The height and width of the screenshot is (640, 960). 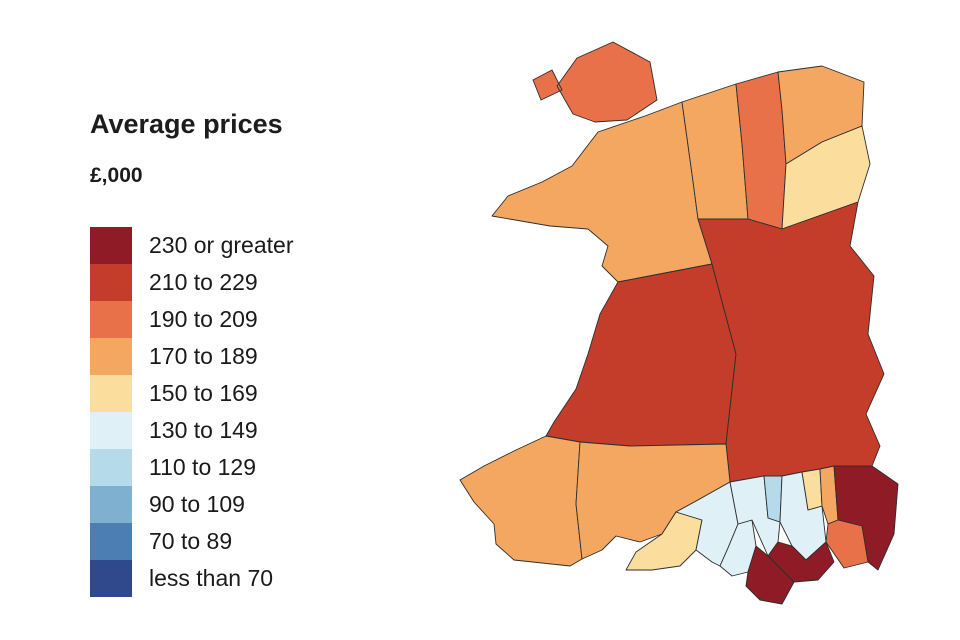 What do you see at coordinates (738, 548) in the screenshot?
I see `map-region-bridgend` at bounding box center [738, 548].